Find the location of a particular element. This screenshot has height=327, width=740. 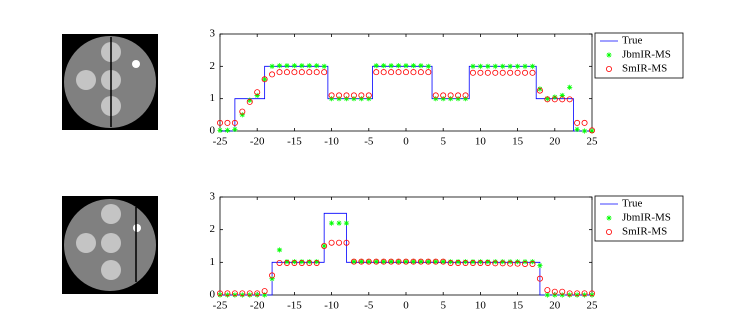

x-tick-label: -20 is located at coordinates (257, 142).